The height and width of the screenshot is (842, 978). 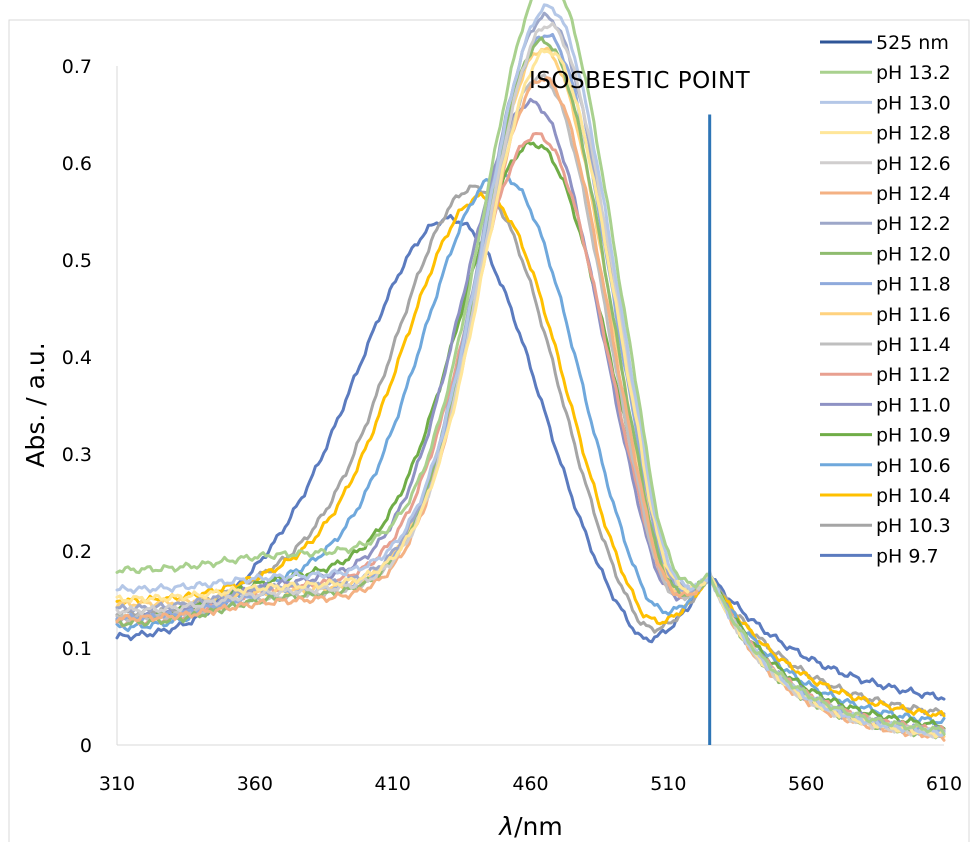 What do you see at coordinates (117, 784) in the screenshot?
I see `x-tick-label: 310` at bounding box center [117, 784].